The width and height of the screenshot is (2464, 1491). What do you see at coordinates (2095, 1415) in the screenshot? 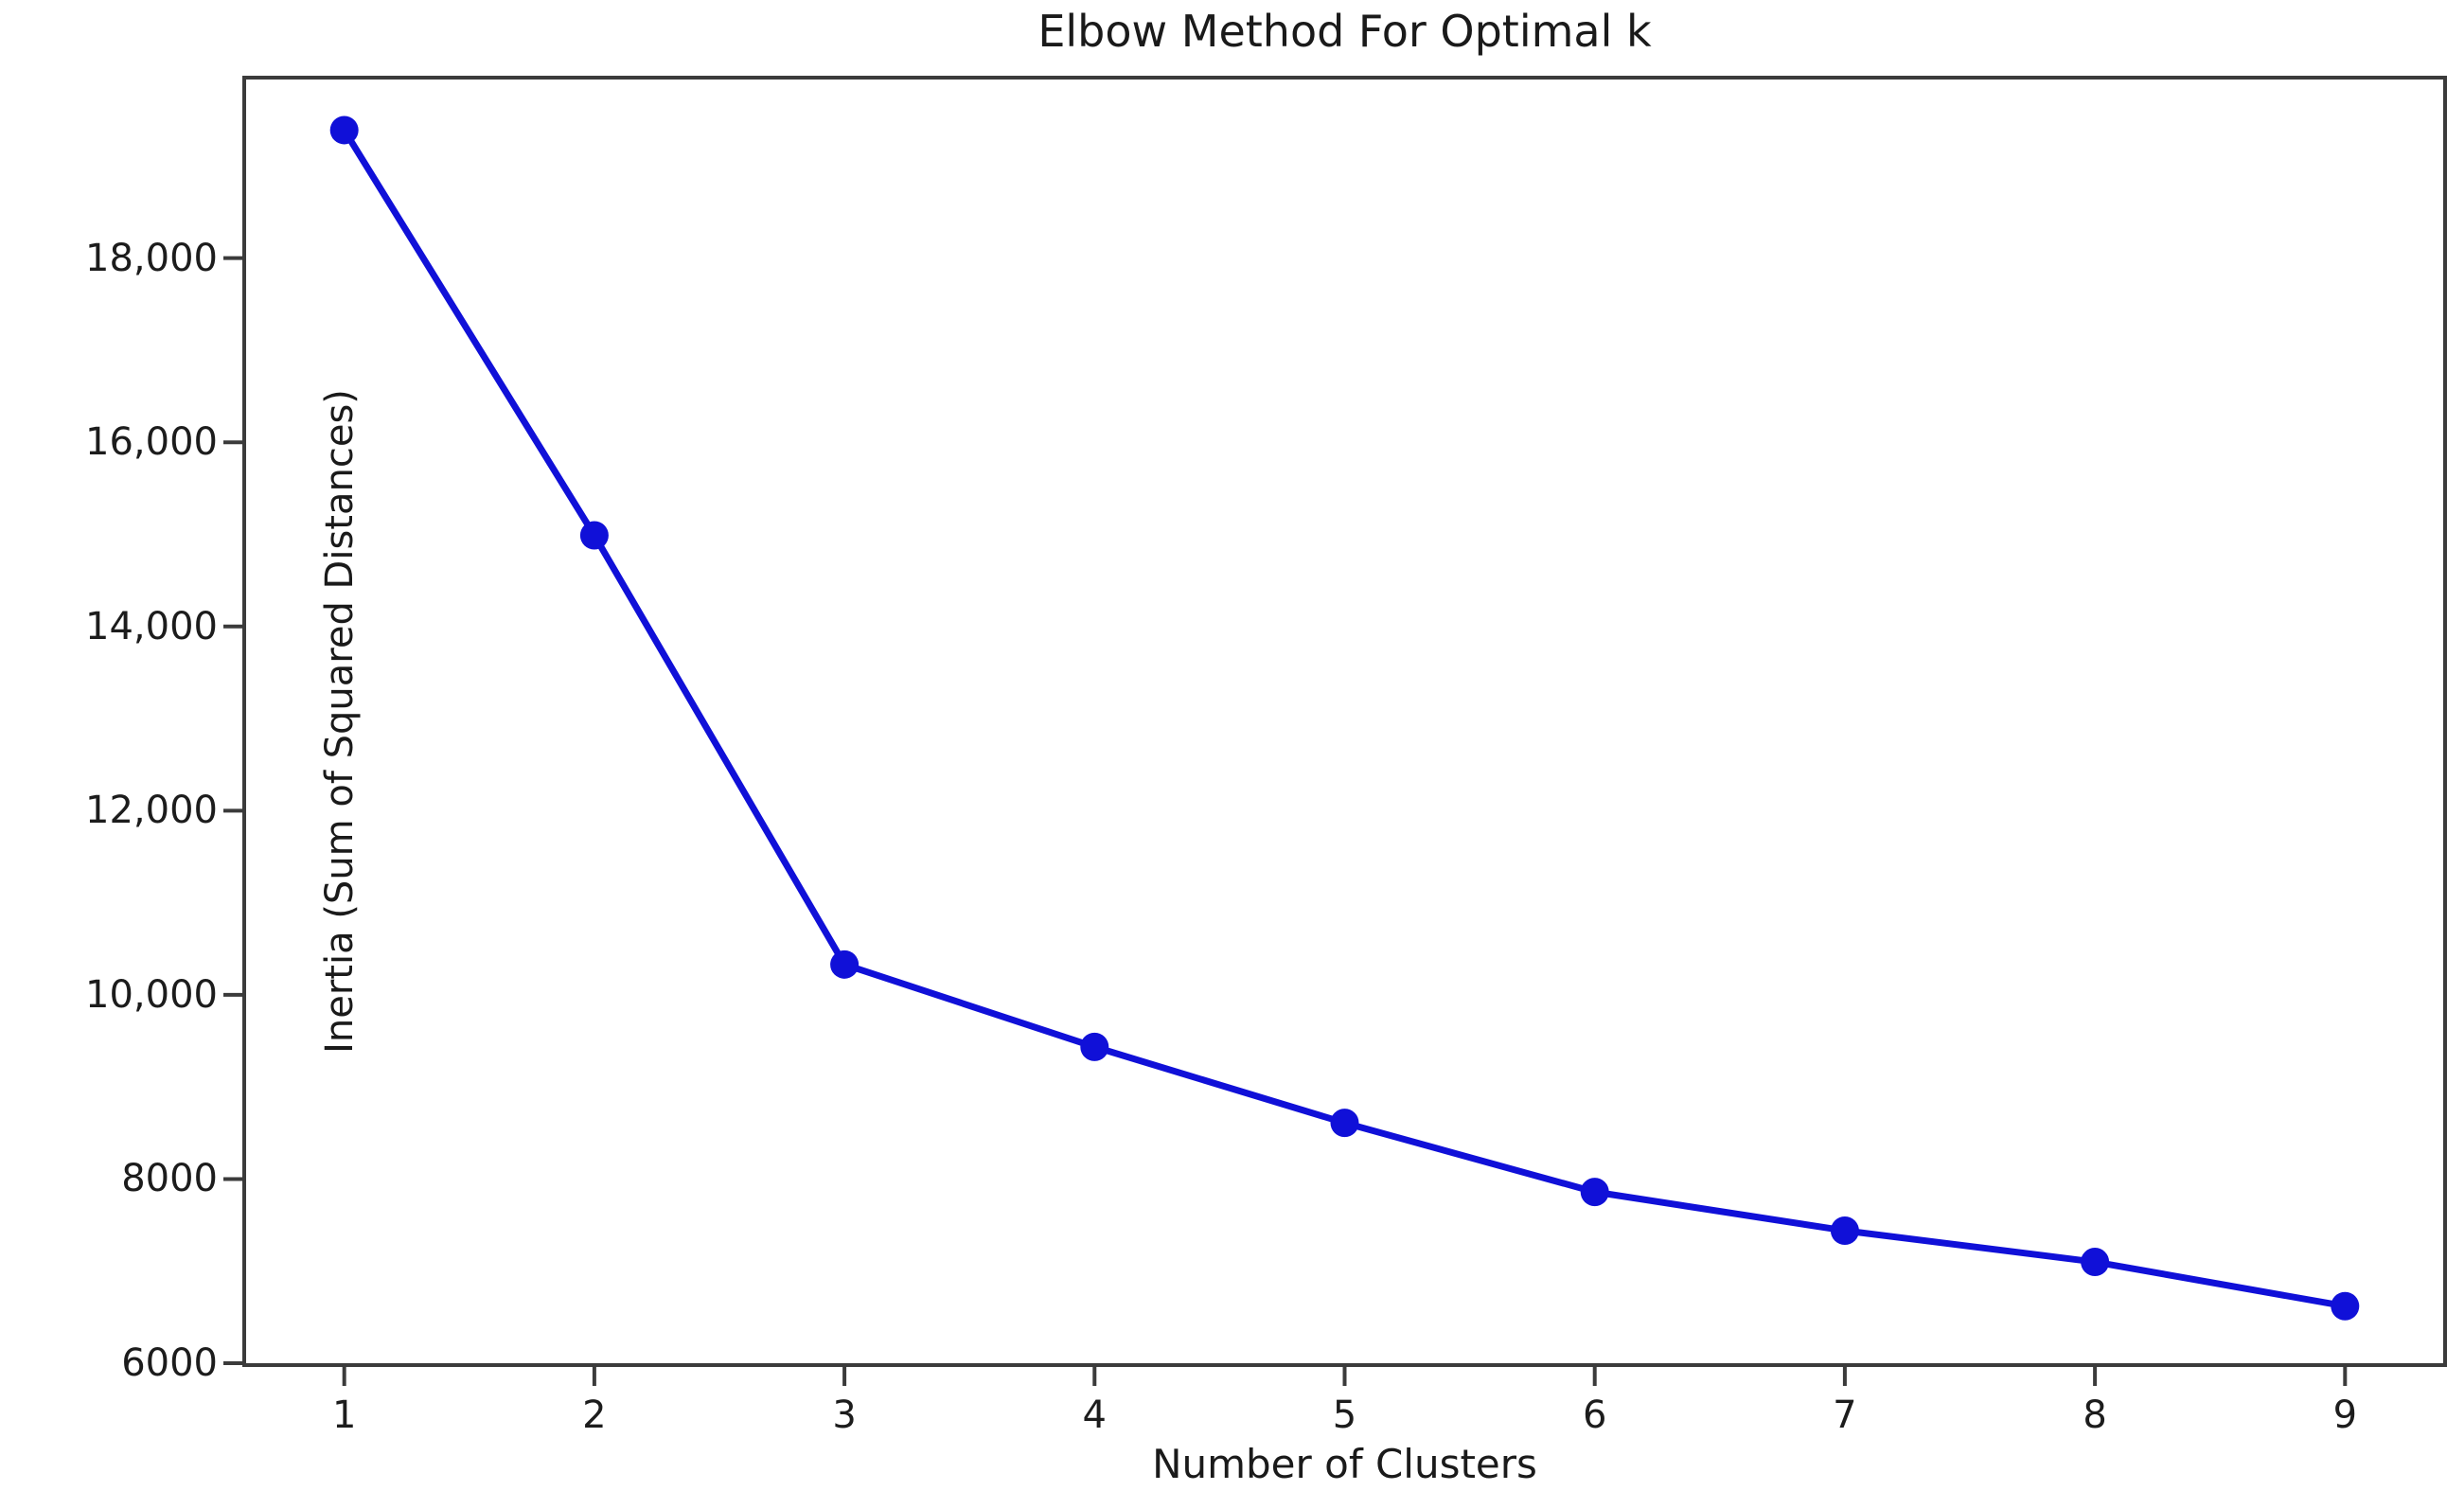
I see `x-tick-label: 8` at bounding box center [2095, 1415].